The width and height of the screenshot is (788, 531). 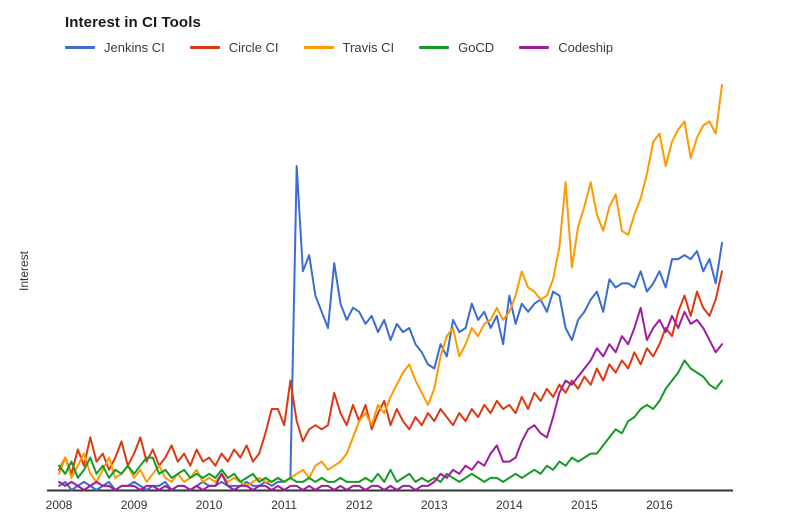 I want to click on legend-item-jenkins-ci: Jenkins CI, so click(x=115, y=47).